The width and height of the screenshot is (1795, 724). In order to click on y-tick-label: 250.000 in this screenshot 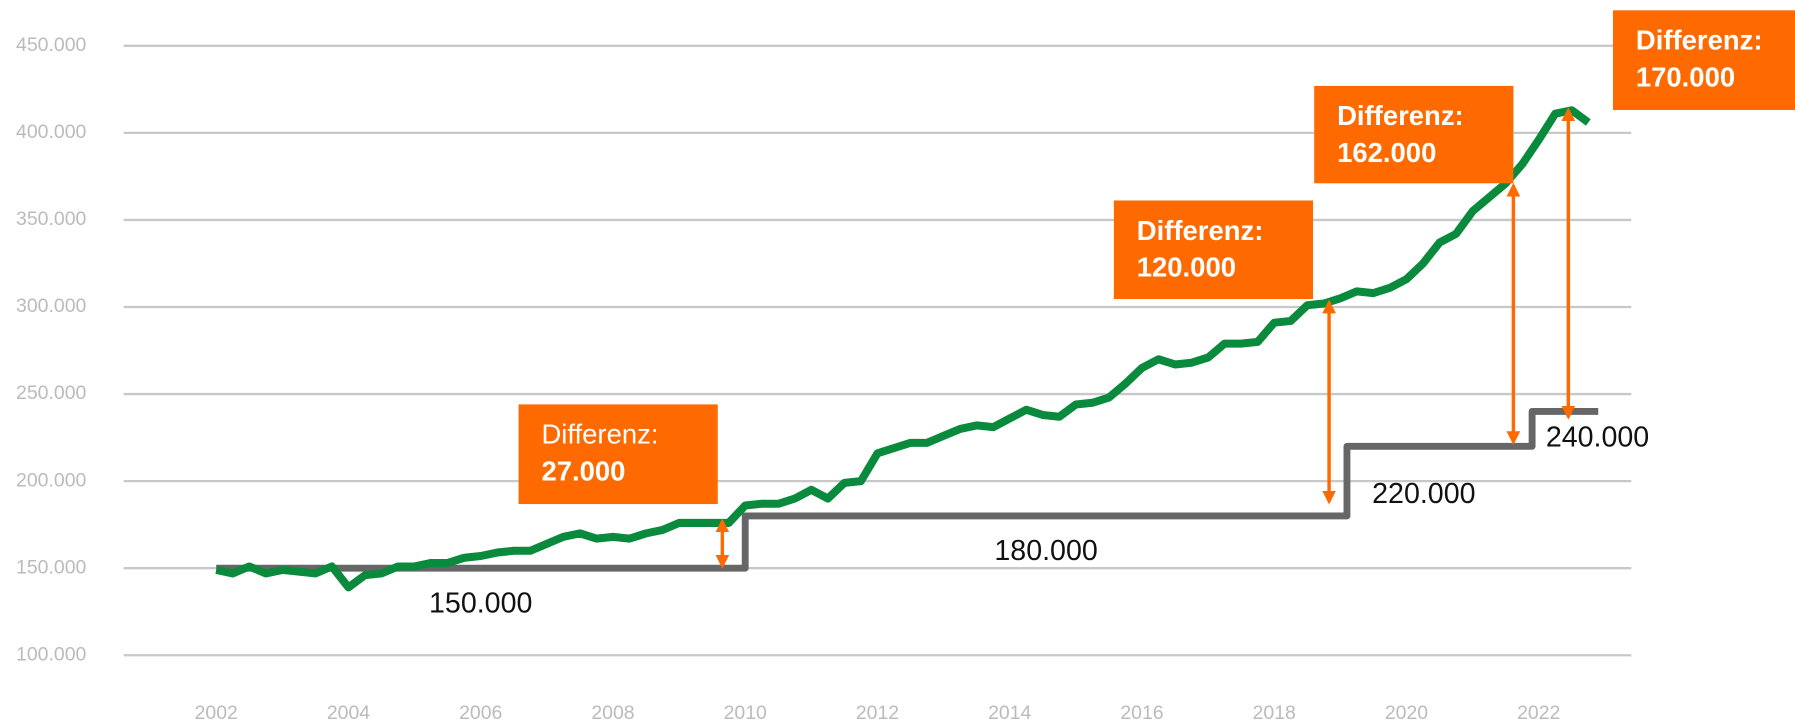, I will do `click(51, 393)`.